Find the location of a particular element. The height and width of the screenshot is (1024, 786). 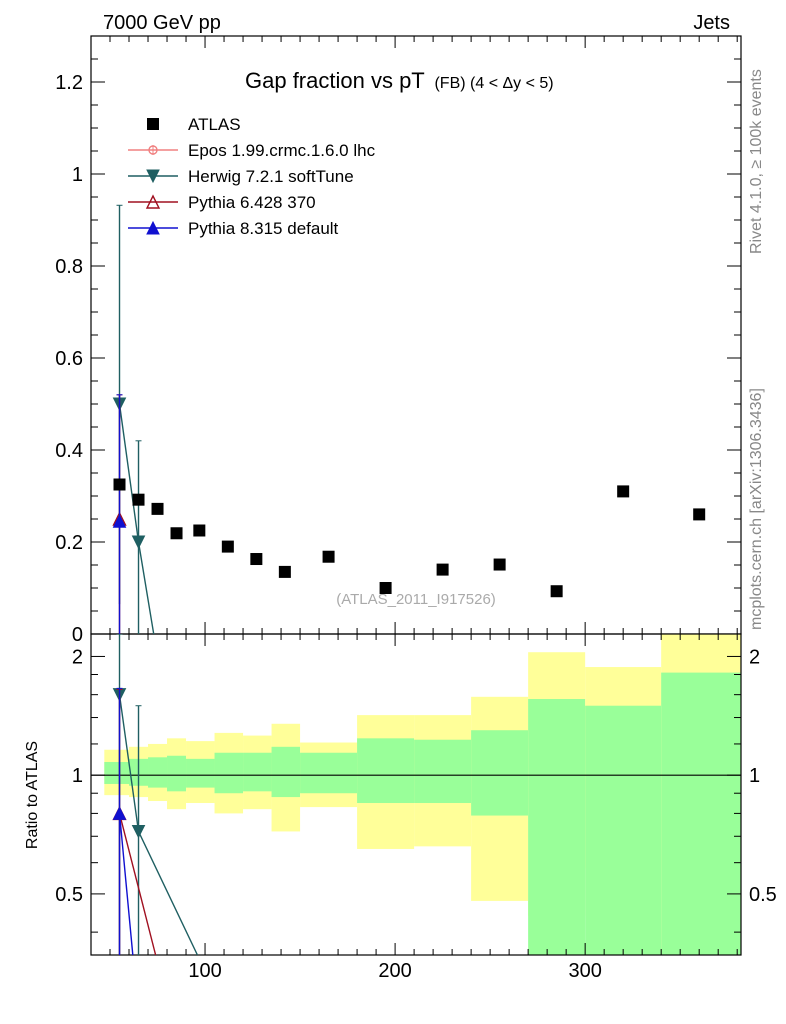

ratio-y-axis-label: Ratio to ATLAS is located at coordinates (32, 795).